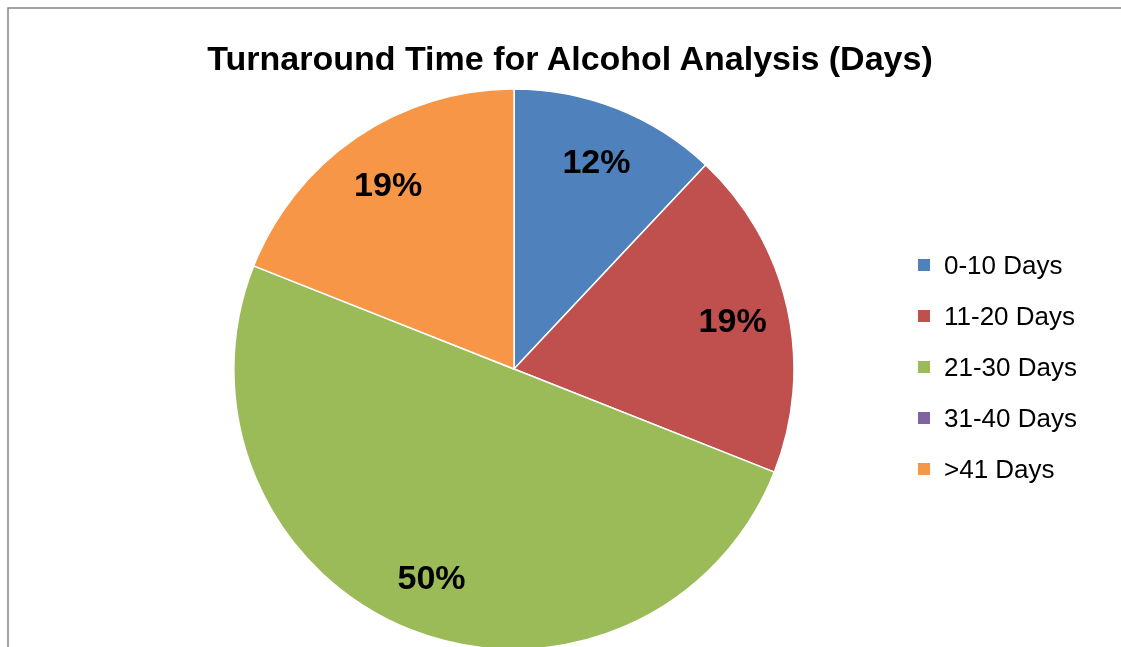 The height and width of the screenshot is (647, 1121). I want to click on chart-title: Turnaround Time for Alcohol Analysis (Days), so click(570, 58).